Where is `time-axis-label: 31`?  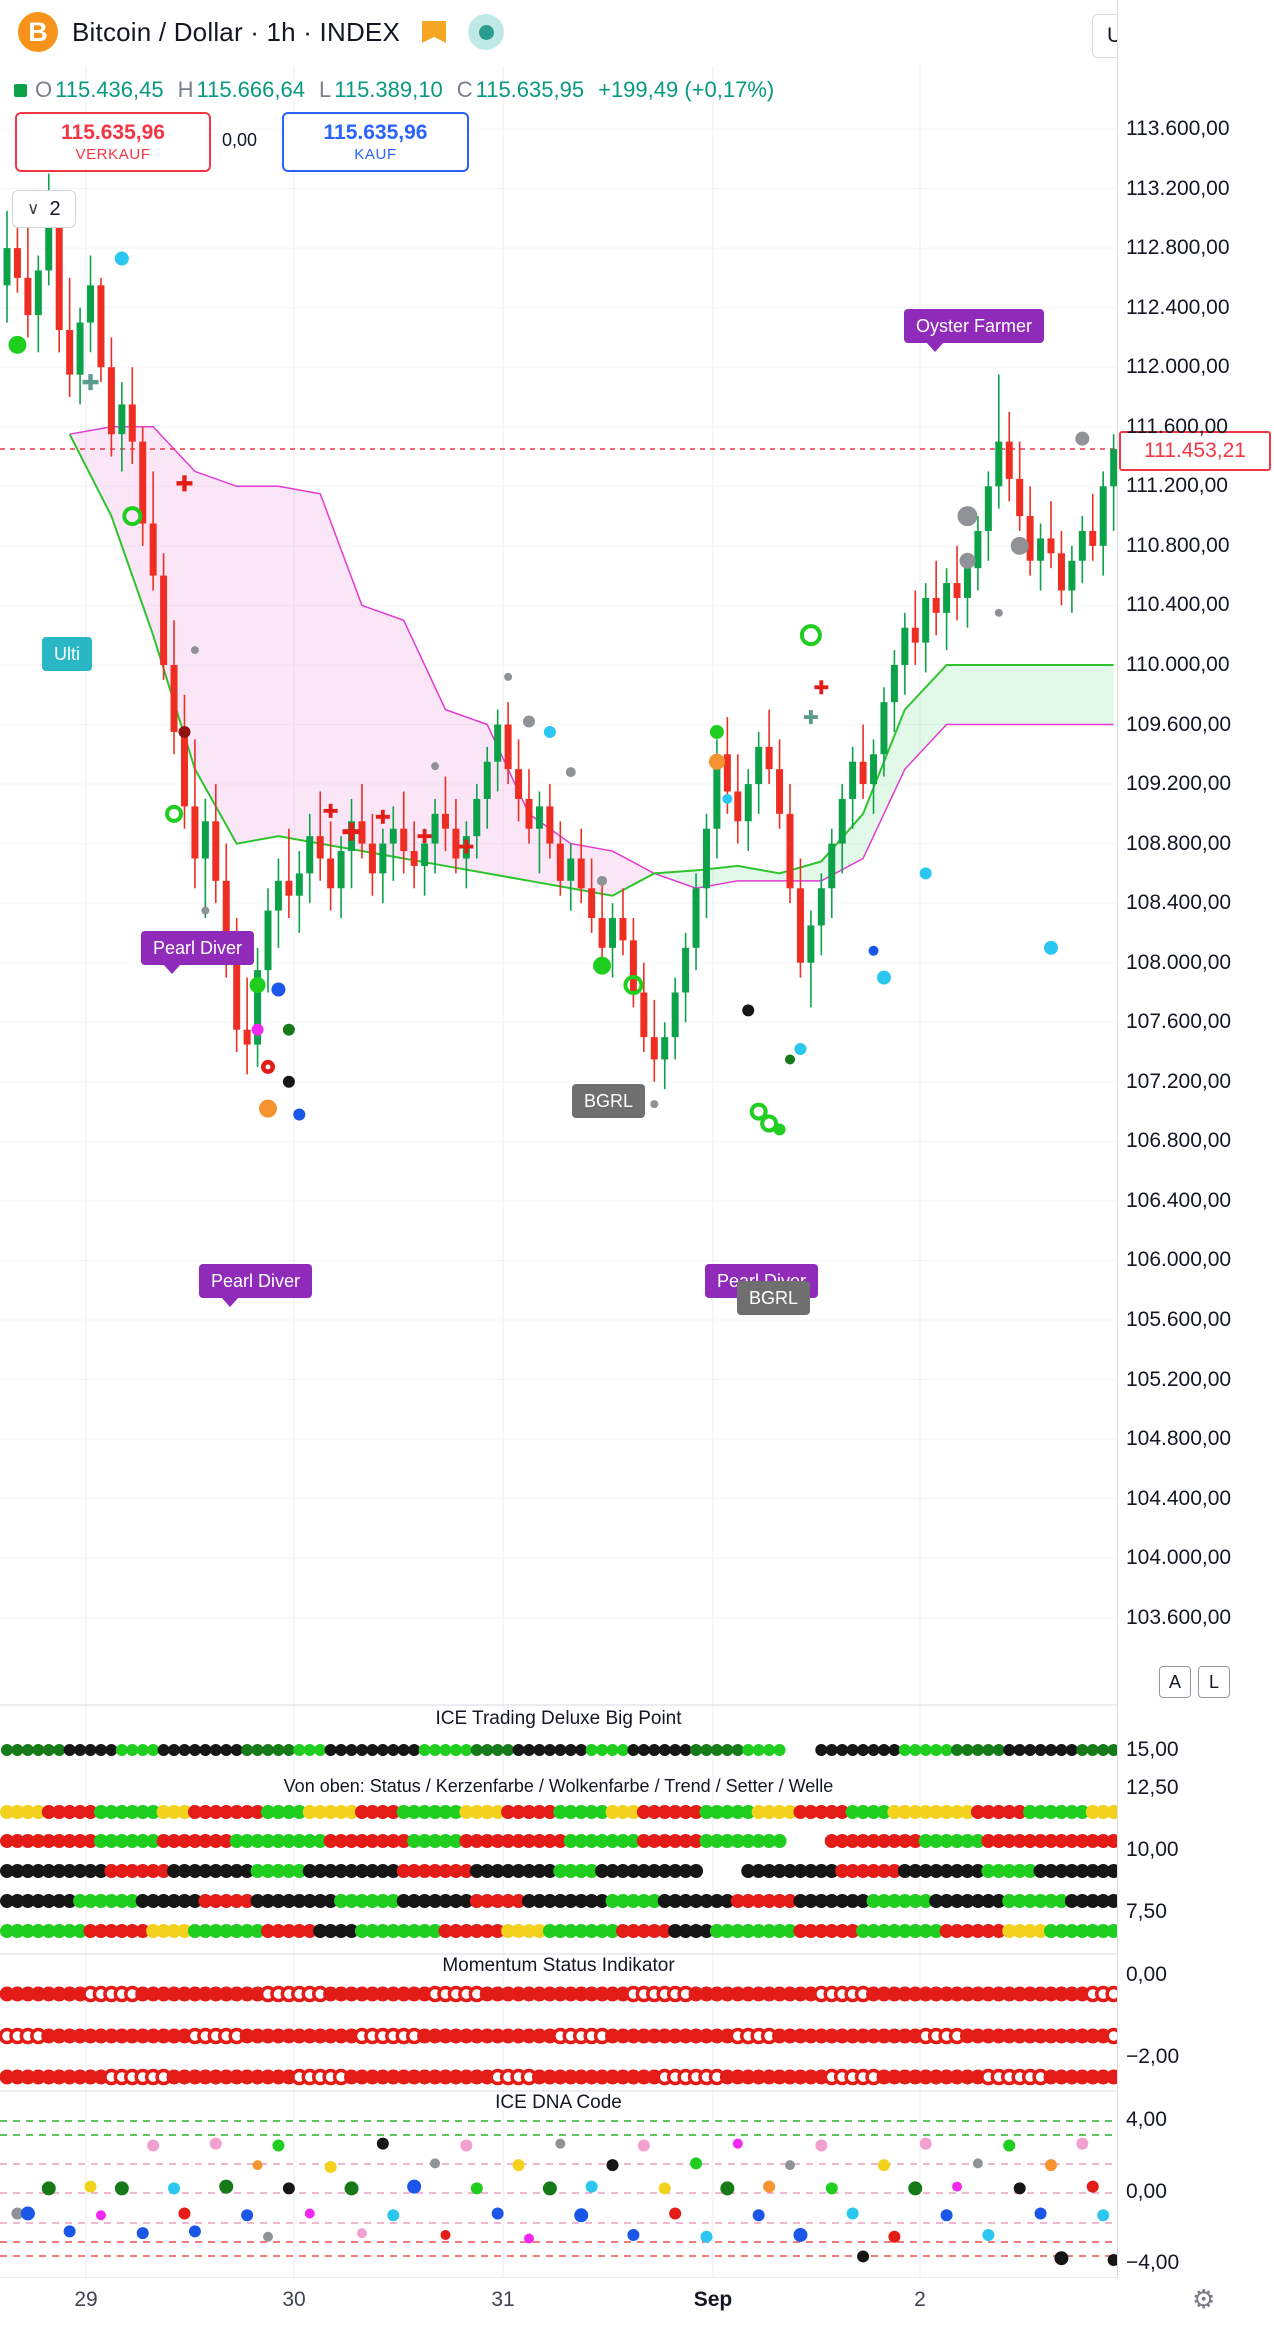
time-axis-label: 31 is located at coordinates (503, 2299).